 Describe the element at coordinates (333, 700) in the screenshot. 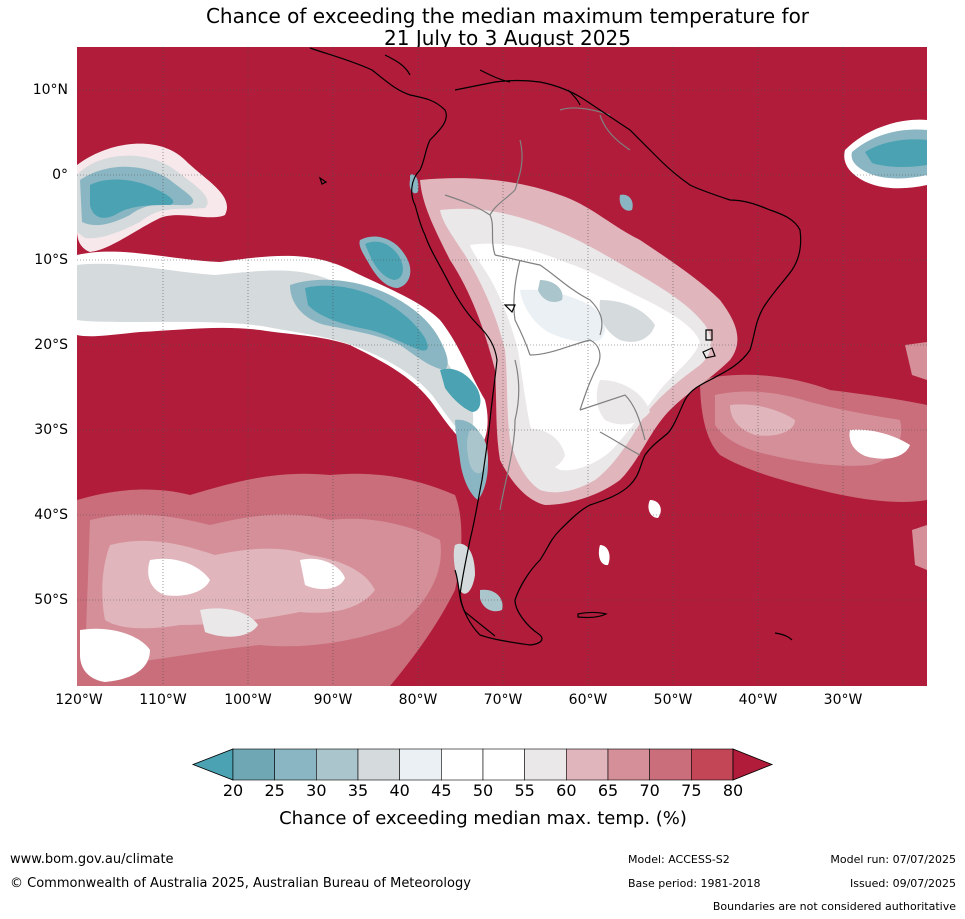

I see `lon-label-90w: 90°W` at that location.